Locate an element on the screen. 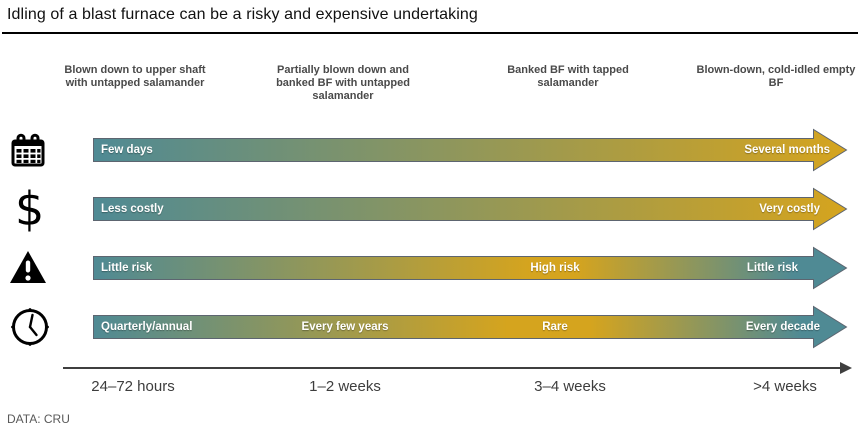 The image size is (863, 434). axis-label-3-4-weeks: 3–4 weeks is located at coordinates (570, 386).